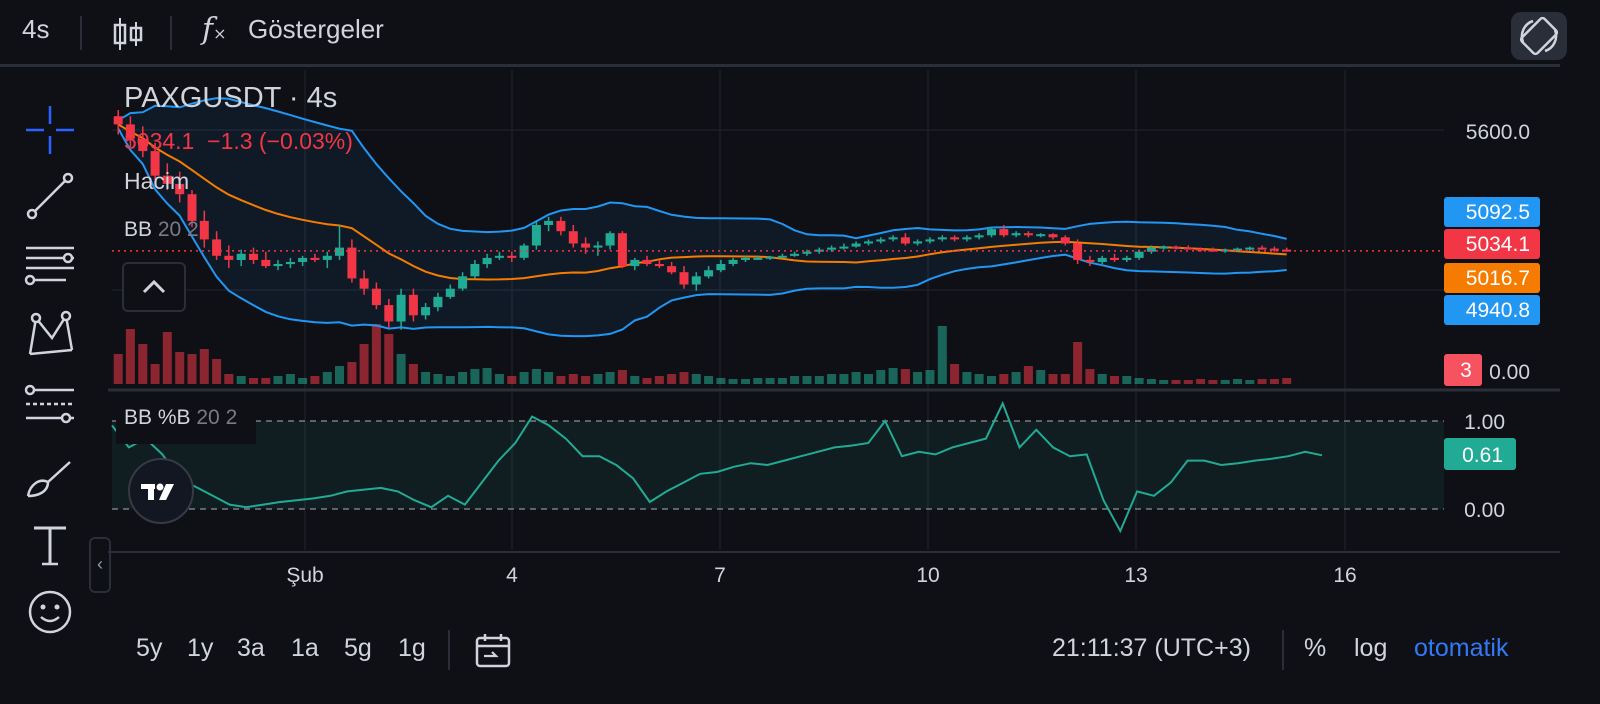 The height and width of the screenshot is (704, 1600). What do you see at coordinates (304, 575) in the screenshot?
I see `time-axis-label: Şub` at bounding box center [304, 575].